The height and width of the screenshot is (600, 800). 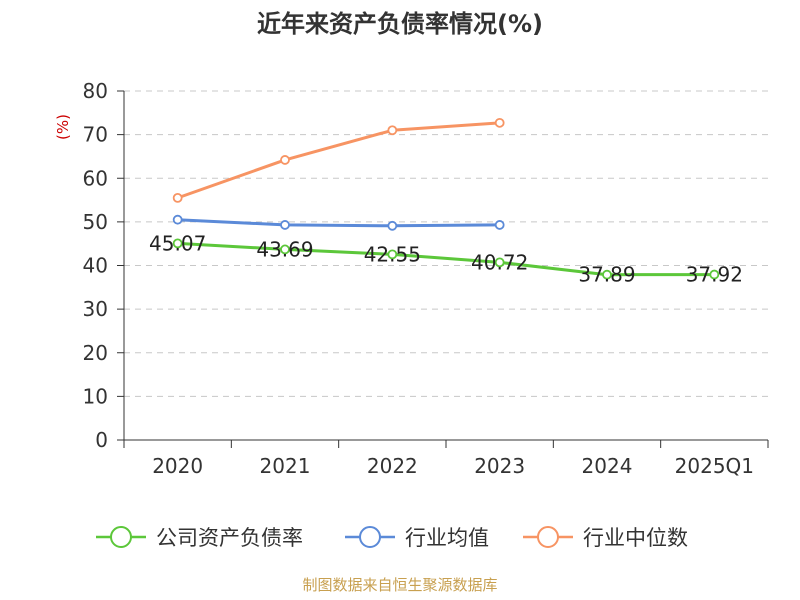 What do you see at coordinates (177, 466) in the screenshot?
I see `x-tick-label: 2020` at bounding box center [177, 466].